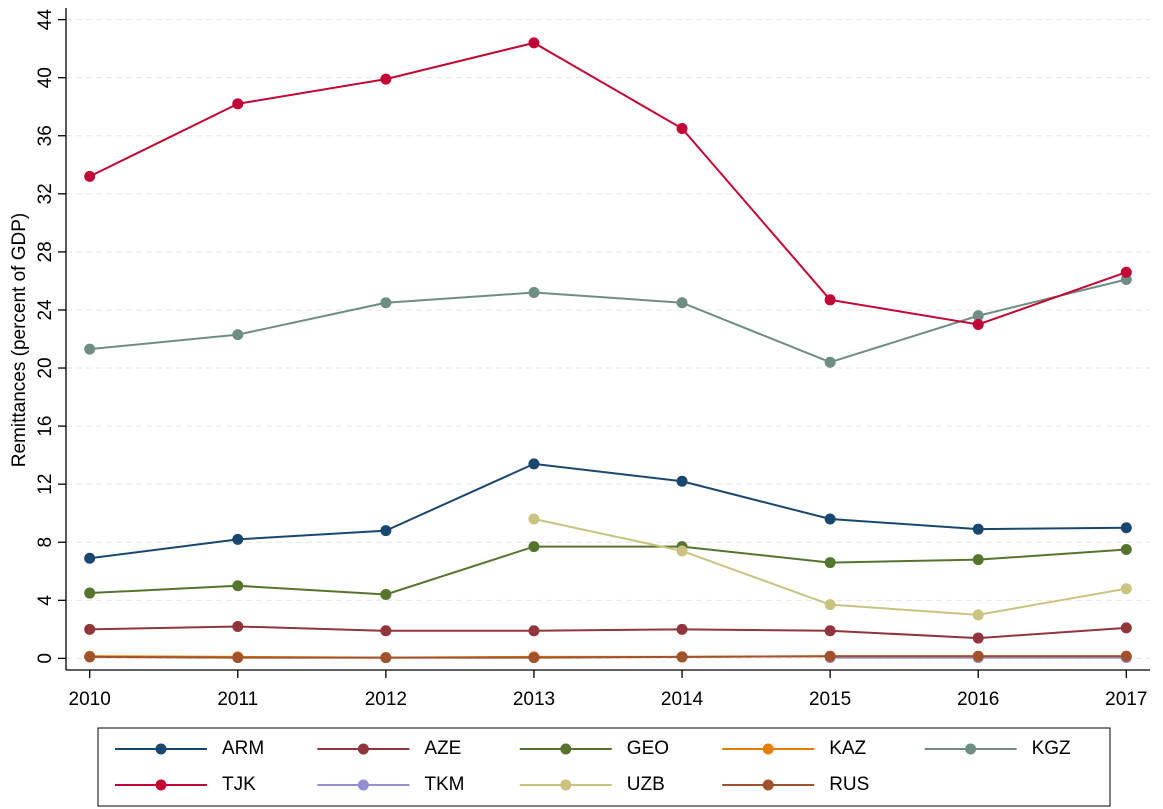 The image size is (1163, 809). What do you see at coordinates (45, 484) in the screenshot?
I see `y-tick-label: 12` at bounding box center [45, 484].